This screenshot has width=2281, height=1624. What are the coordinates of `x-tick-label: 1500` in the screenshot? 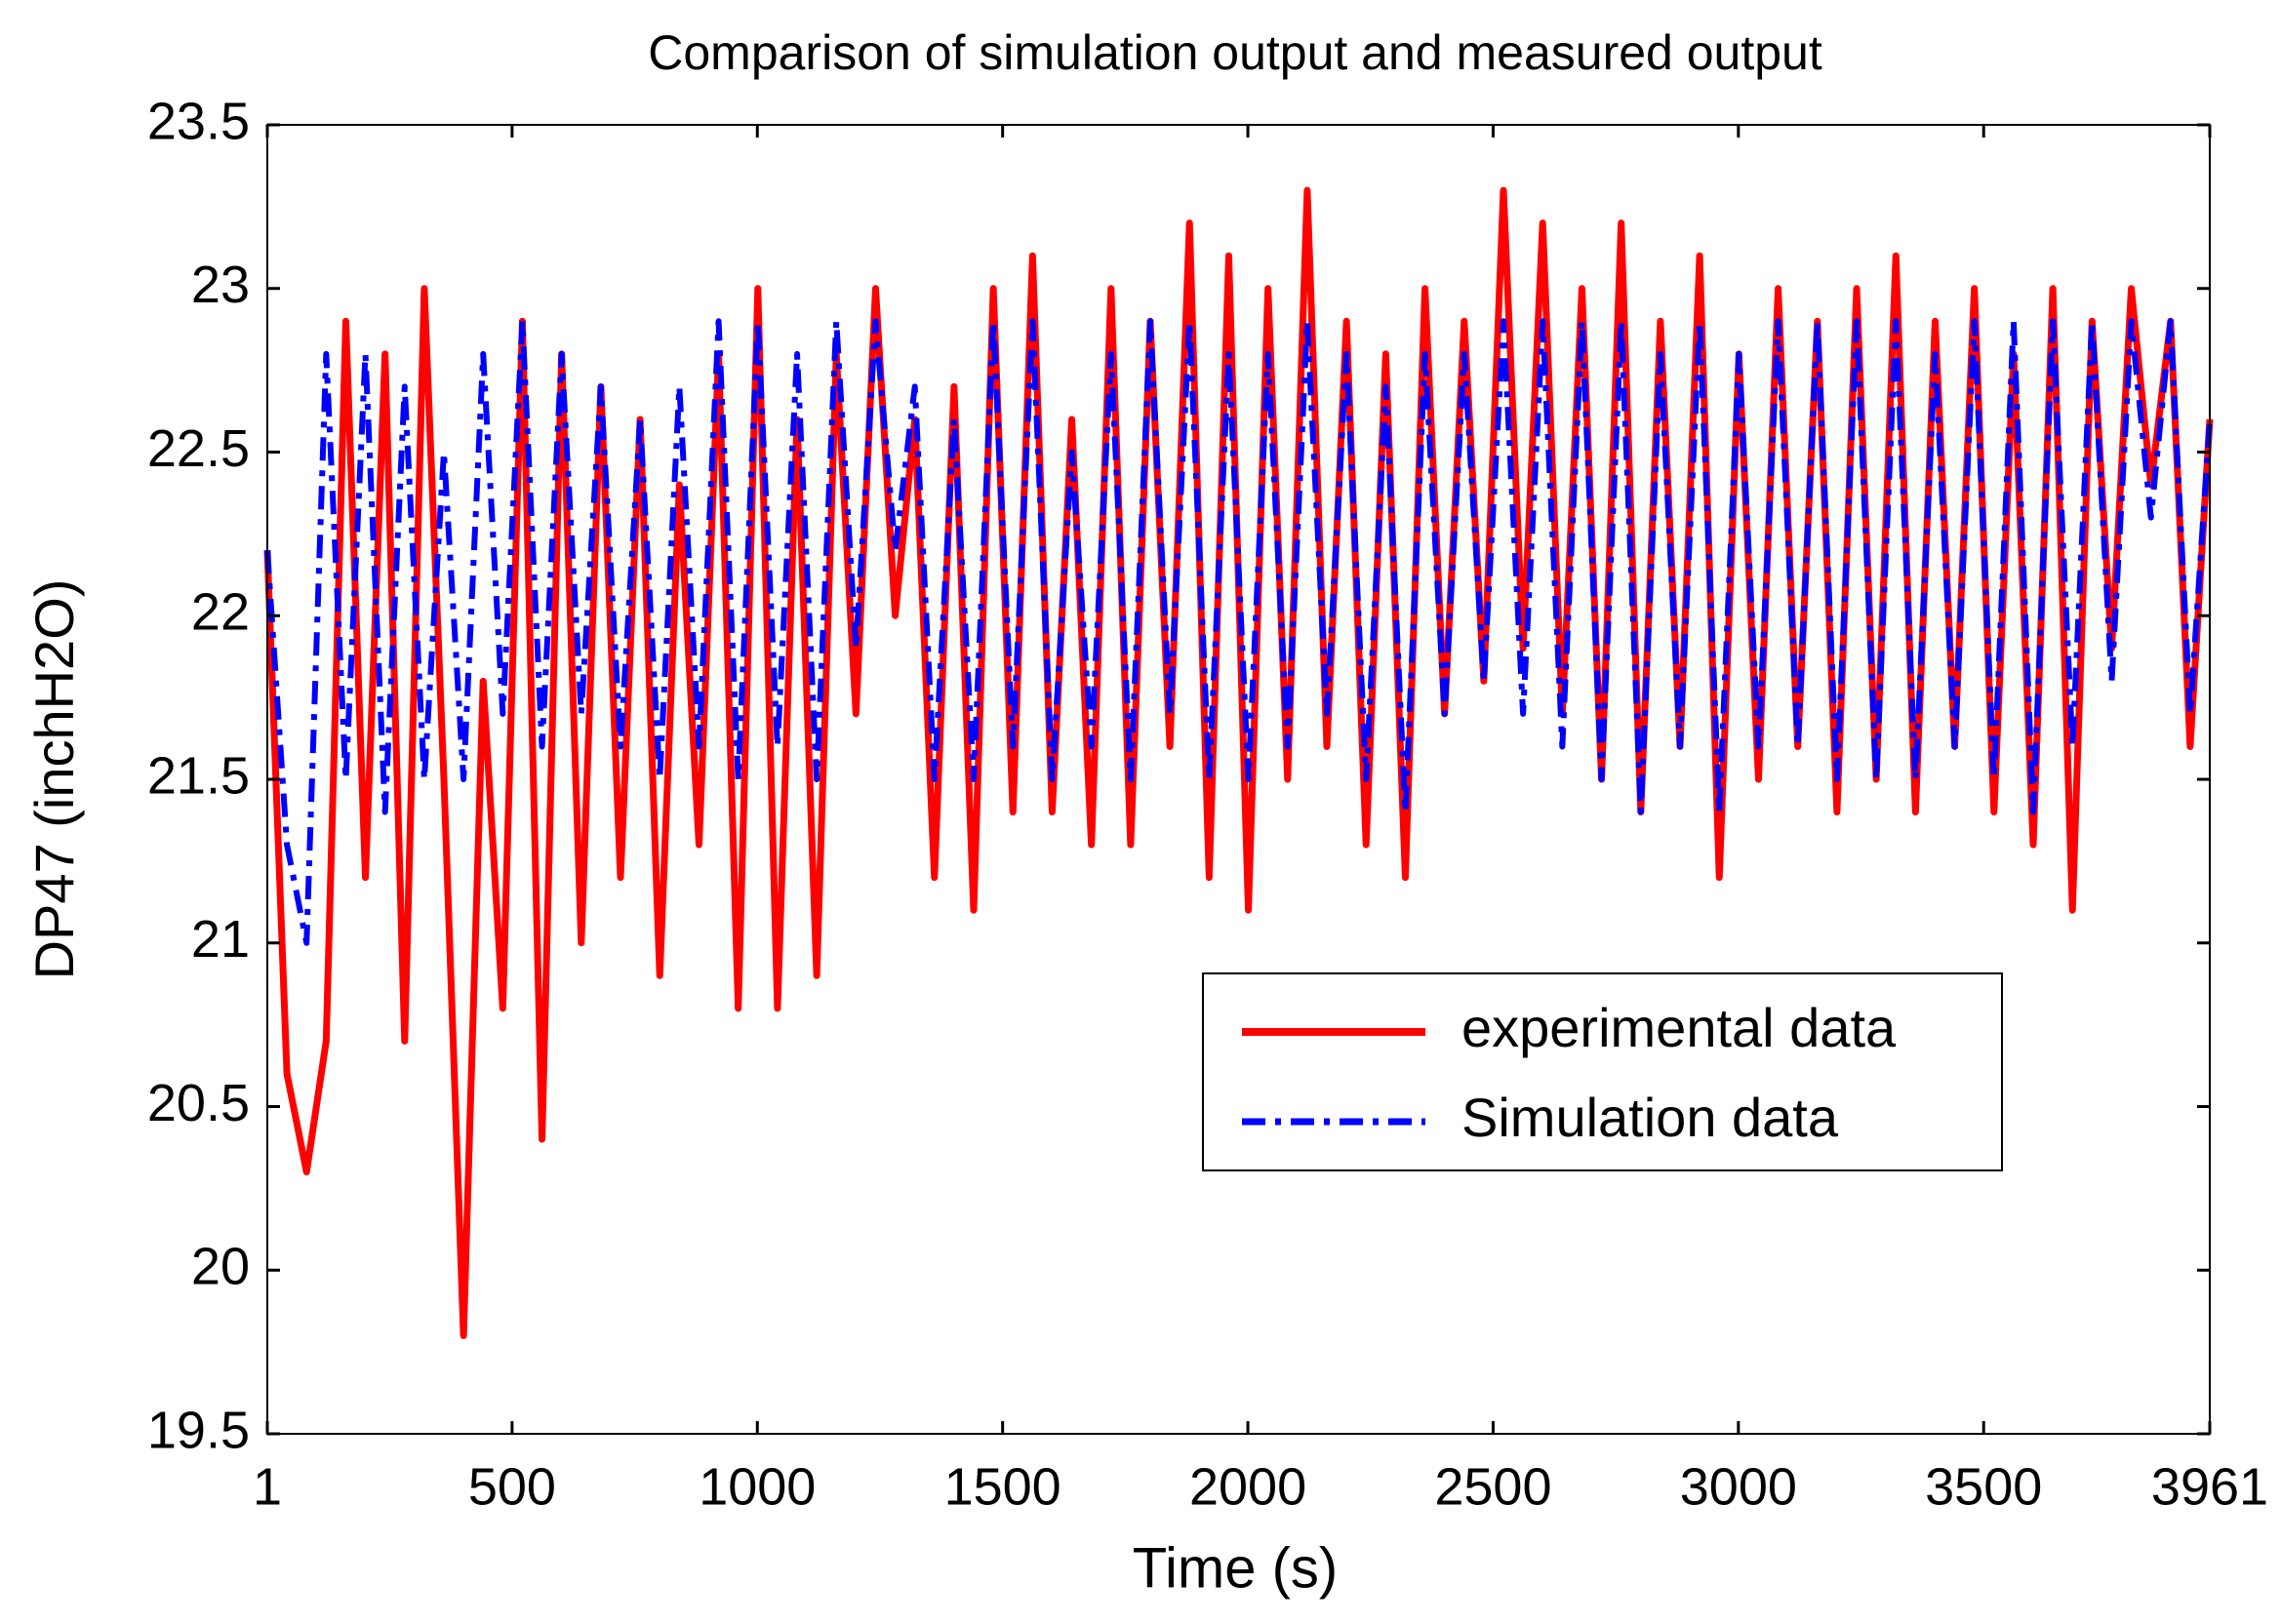 It's located at (1002, 1486).